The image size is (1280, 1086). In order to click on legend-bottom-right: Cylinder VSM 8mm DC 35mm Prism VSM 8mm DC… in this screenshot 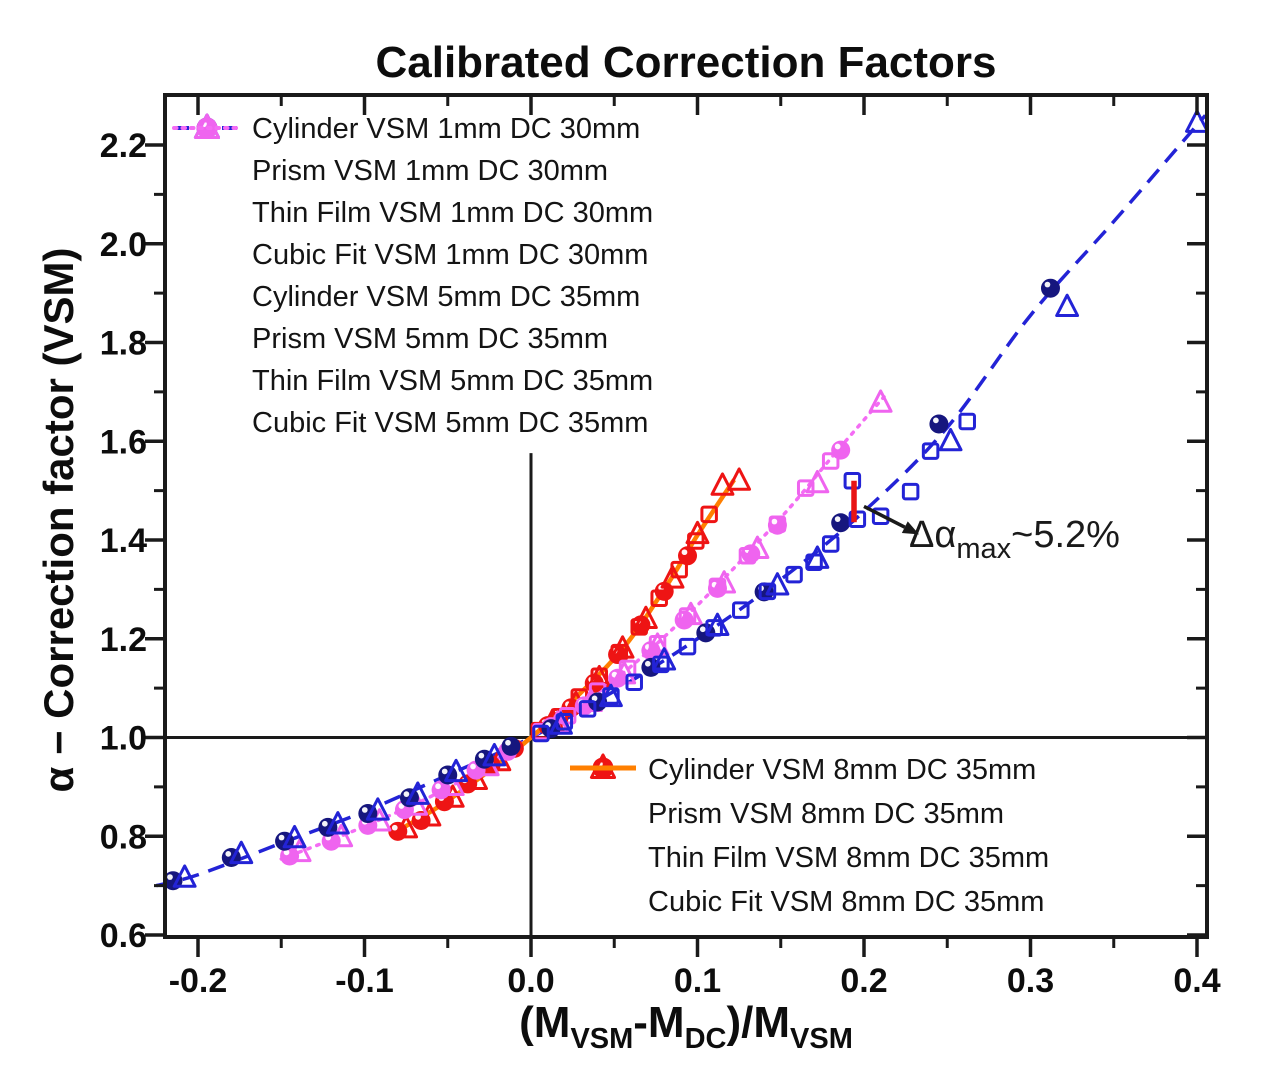, I will do `click(808, 836)`.